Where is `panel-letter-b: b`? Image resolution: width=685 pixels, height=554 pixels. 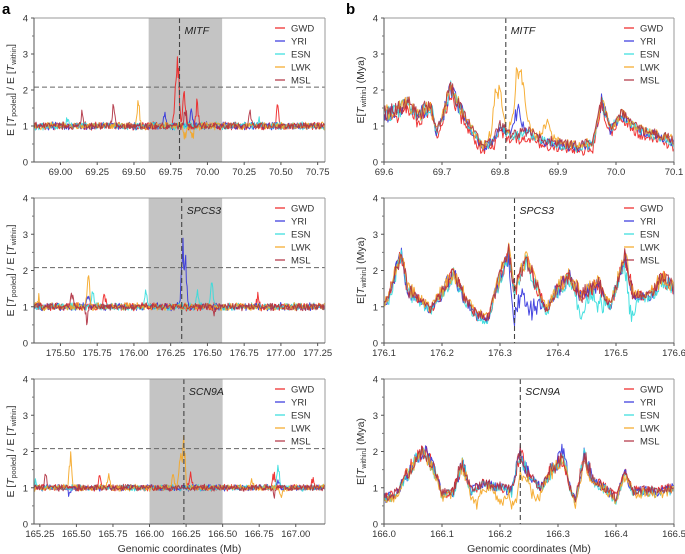 panel-letter-b: b is located at coordinates (350, 9).